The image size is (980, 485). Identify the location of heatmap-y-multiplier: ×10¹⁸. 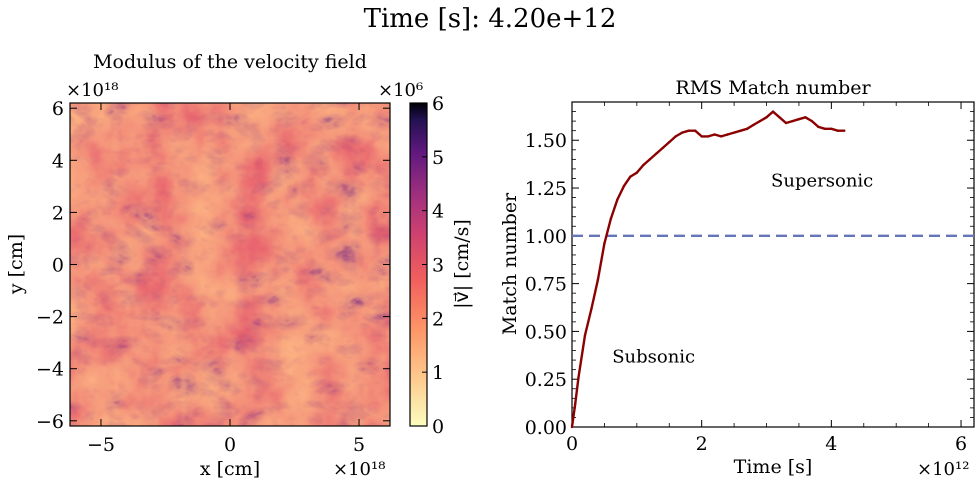
(92, 90).